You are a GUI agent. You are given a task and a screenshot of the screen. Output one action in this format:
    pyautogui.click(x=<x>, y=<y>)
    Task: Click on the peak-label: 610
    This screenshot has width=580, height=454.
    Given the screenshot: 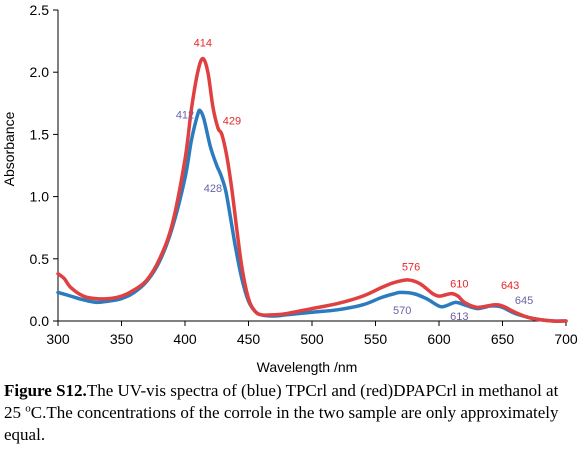 What is the action you would take?
    pyautogui.click(x=459, y=285)
    